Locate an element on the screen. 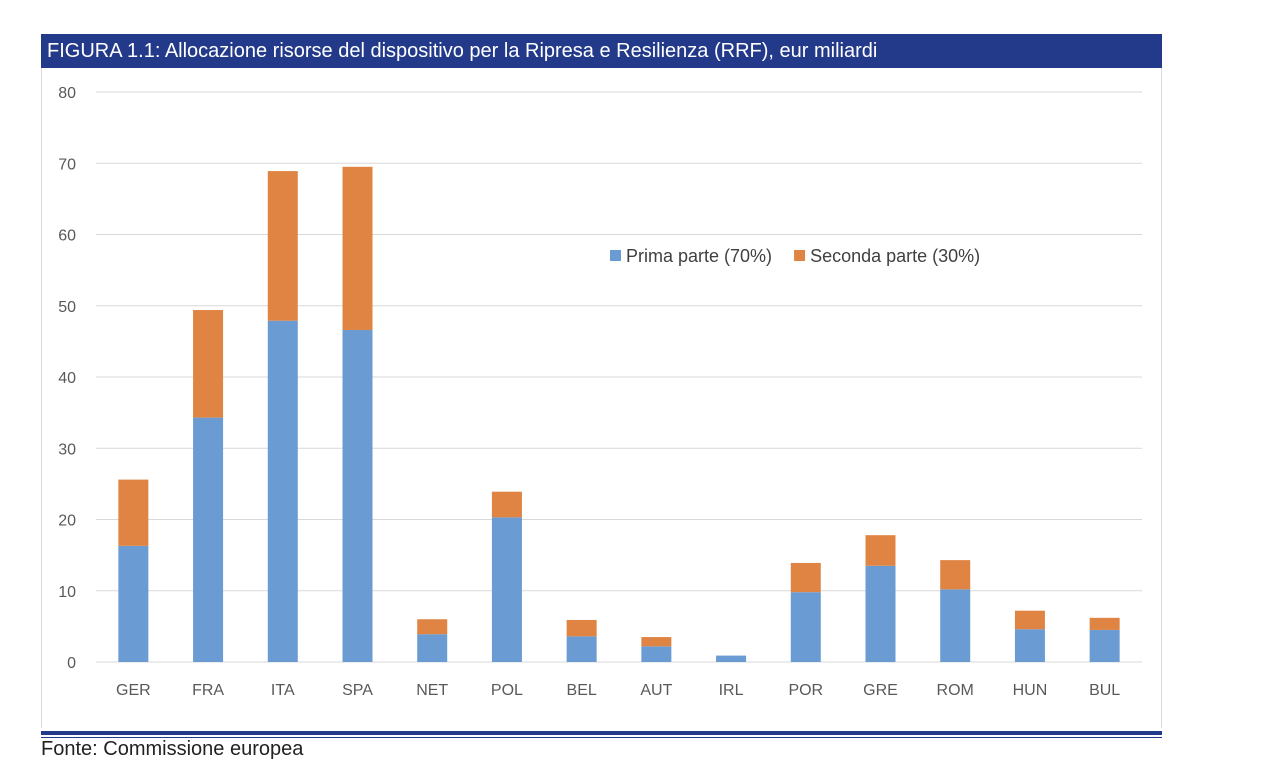 The image size is (1278, 772). legend: Prima parte (70%) Seconda parte (30%) is located at coordinates (795, 256).